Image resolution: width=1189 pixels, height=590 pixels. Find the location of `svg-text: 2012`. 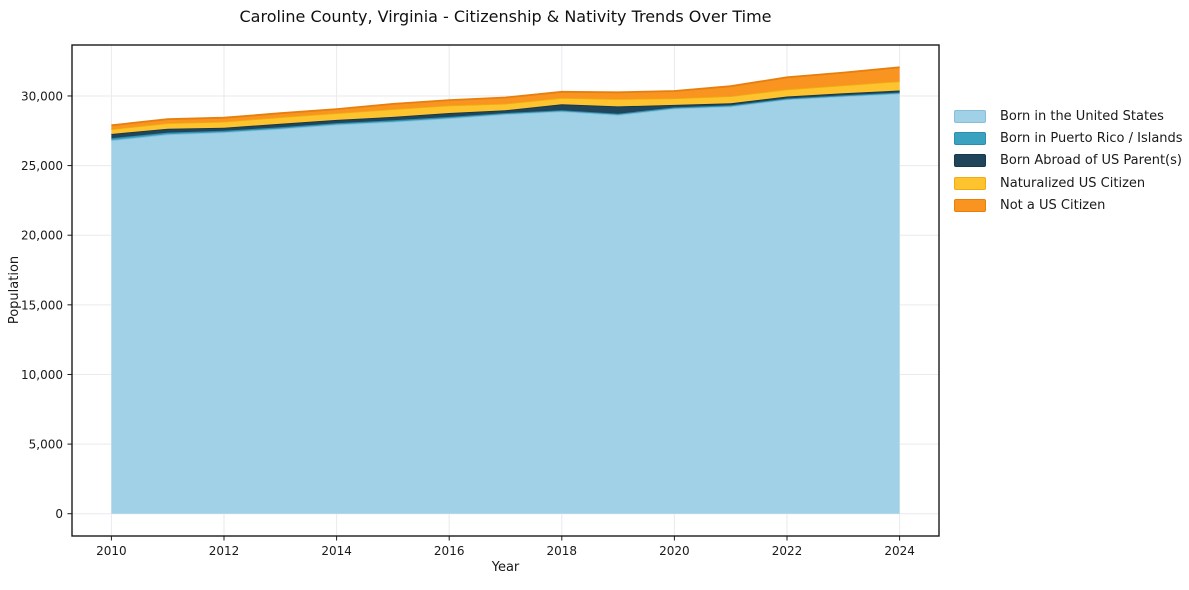

svg-text: 2012 is located at coordinates (224, 551).